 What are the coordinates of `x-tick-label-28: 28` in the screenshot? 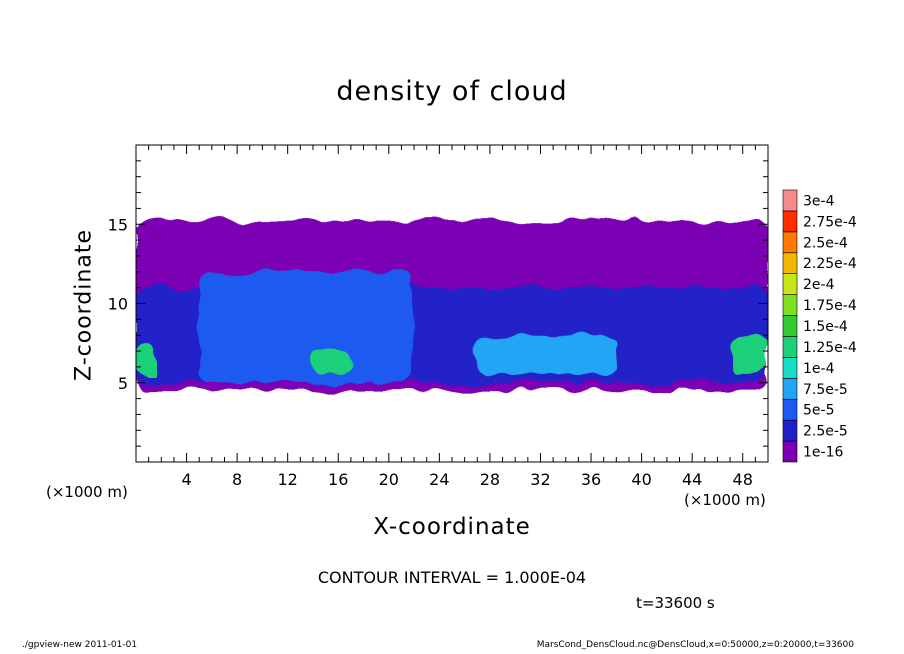 It's located at (490, 479).